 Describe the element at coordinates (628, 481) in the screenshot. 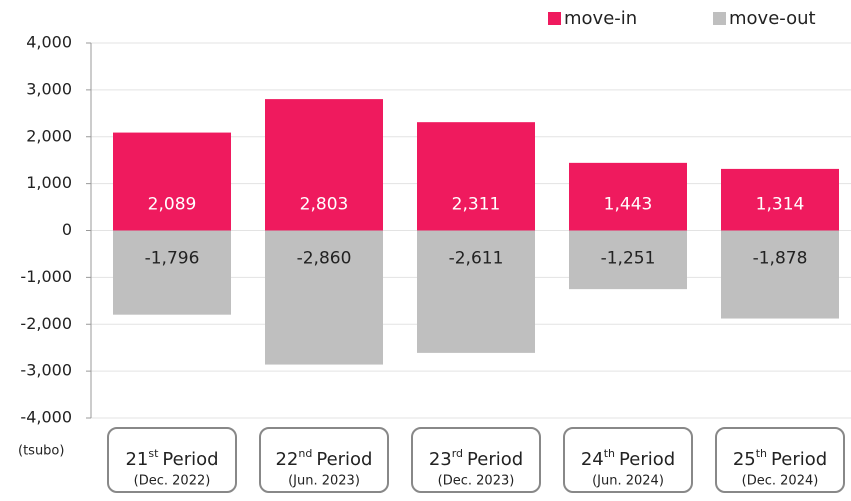

I see `category-date: (Jun. 2024)` at that location.